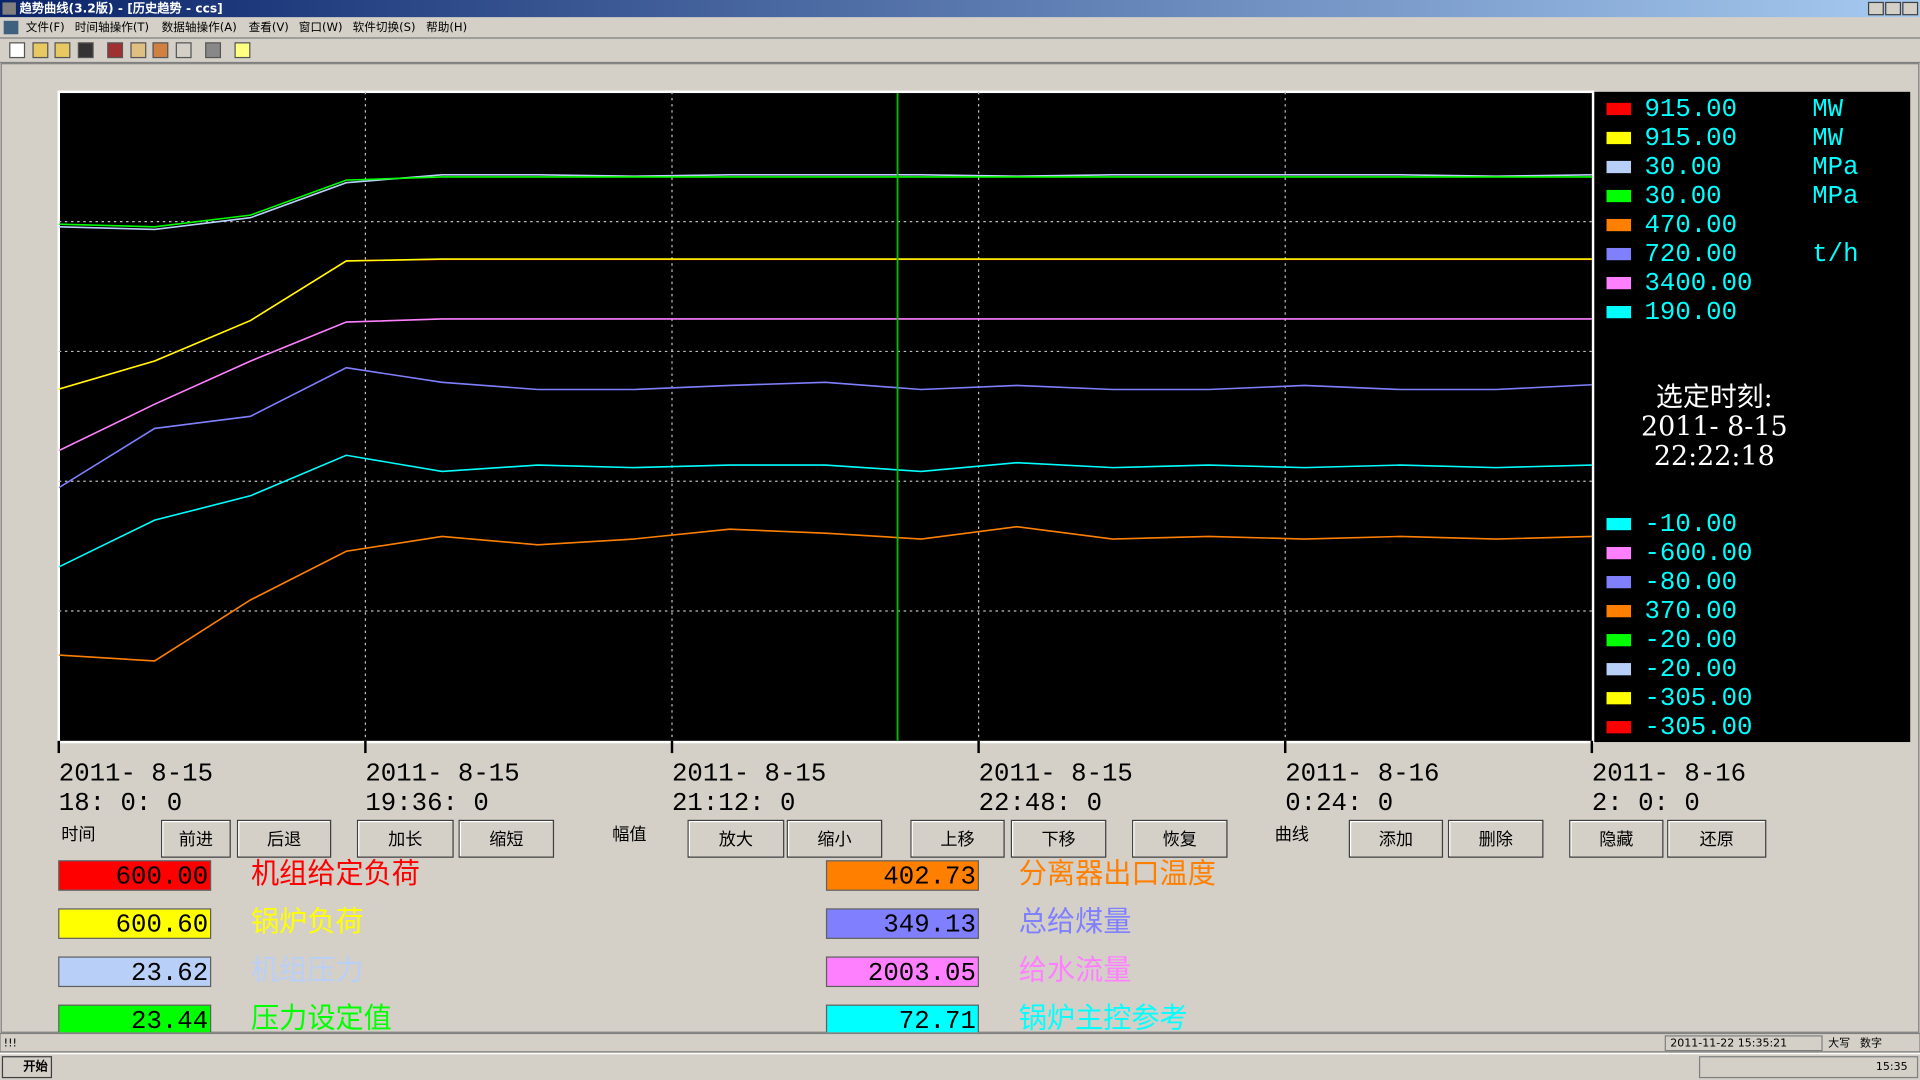  I want to click on start-label: 开始, so click(35, 1066).